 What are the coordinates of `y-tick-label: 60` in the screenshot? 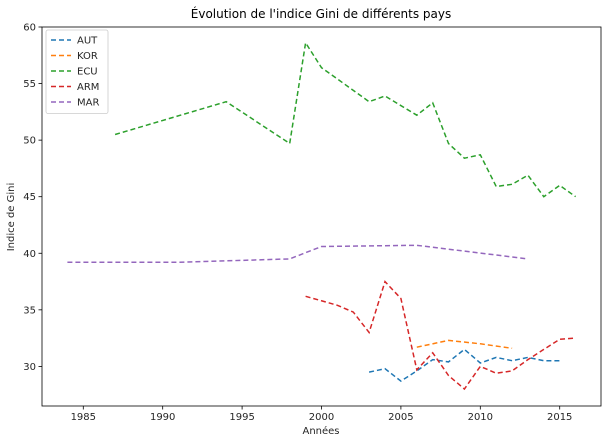 It's located at (29, 28).